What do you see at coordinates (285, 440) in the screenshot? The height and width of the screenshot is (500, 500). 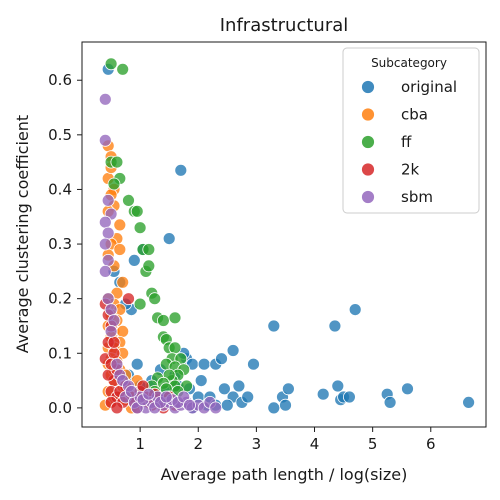 I see `x-axis-ticks: 1 2 3 4 5 6` at bounding box center [285, 440].